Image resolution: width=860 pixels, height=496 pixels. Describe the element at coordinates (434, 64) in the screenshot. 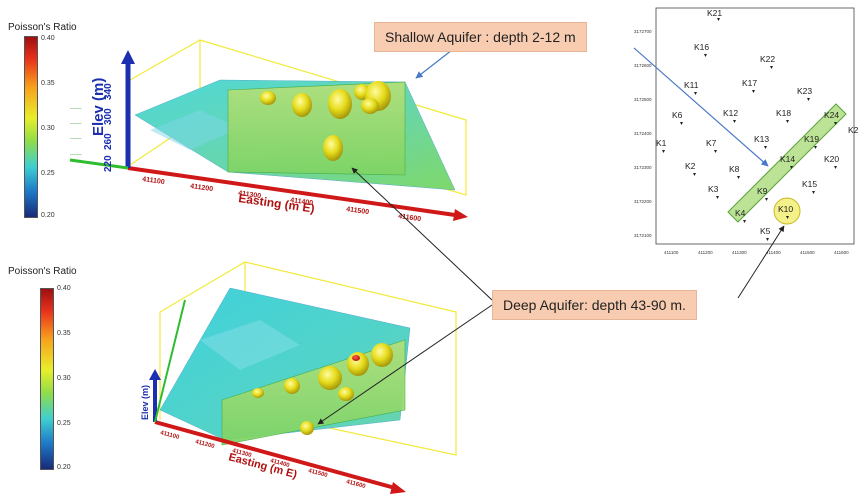

I see `shallow-arrow` at that location.